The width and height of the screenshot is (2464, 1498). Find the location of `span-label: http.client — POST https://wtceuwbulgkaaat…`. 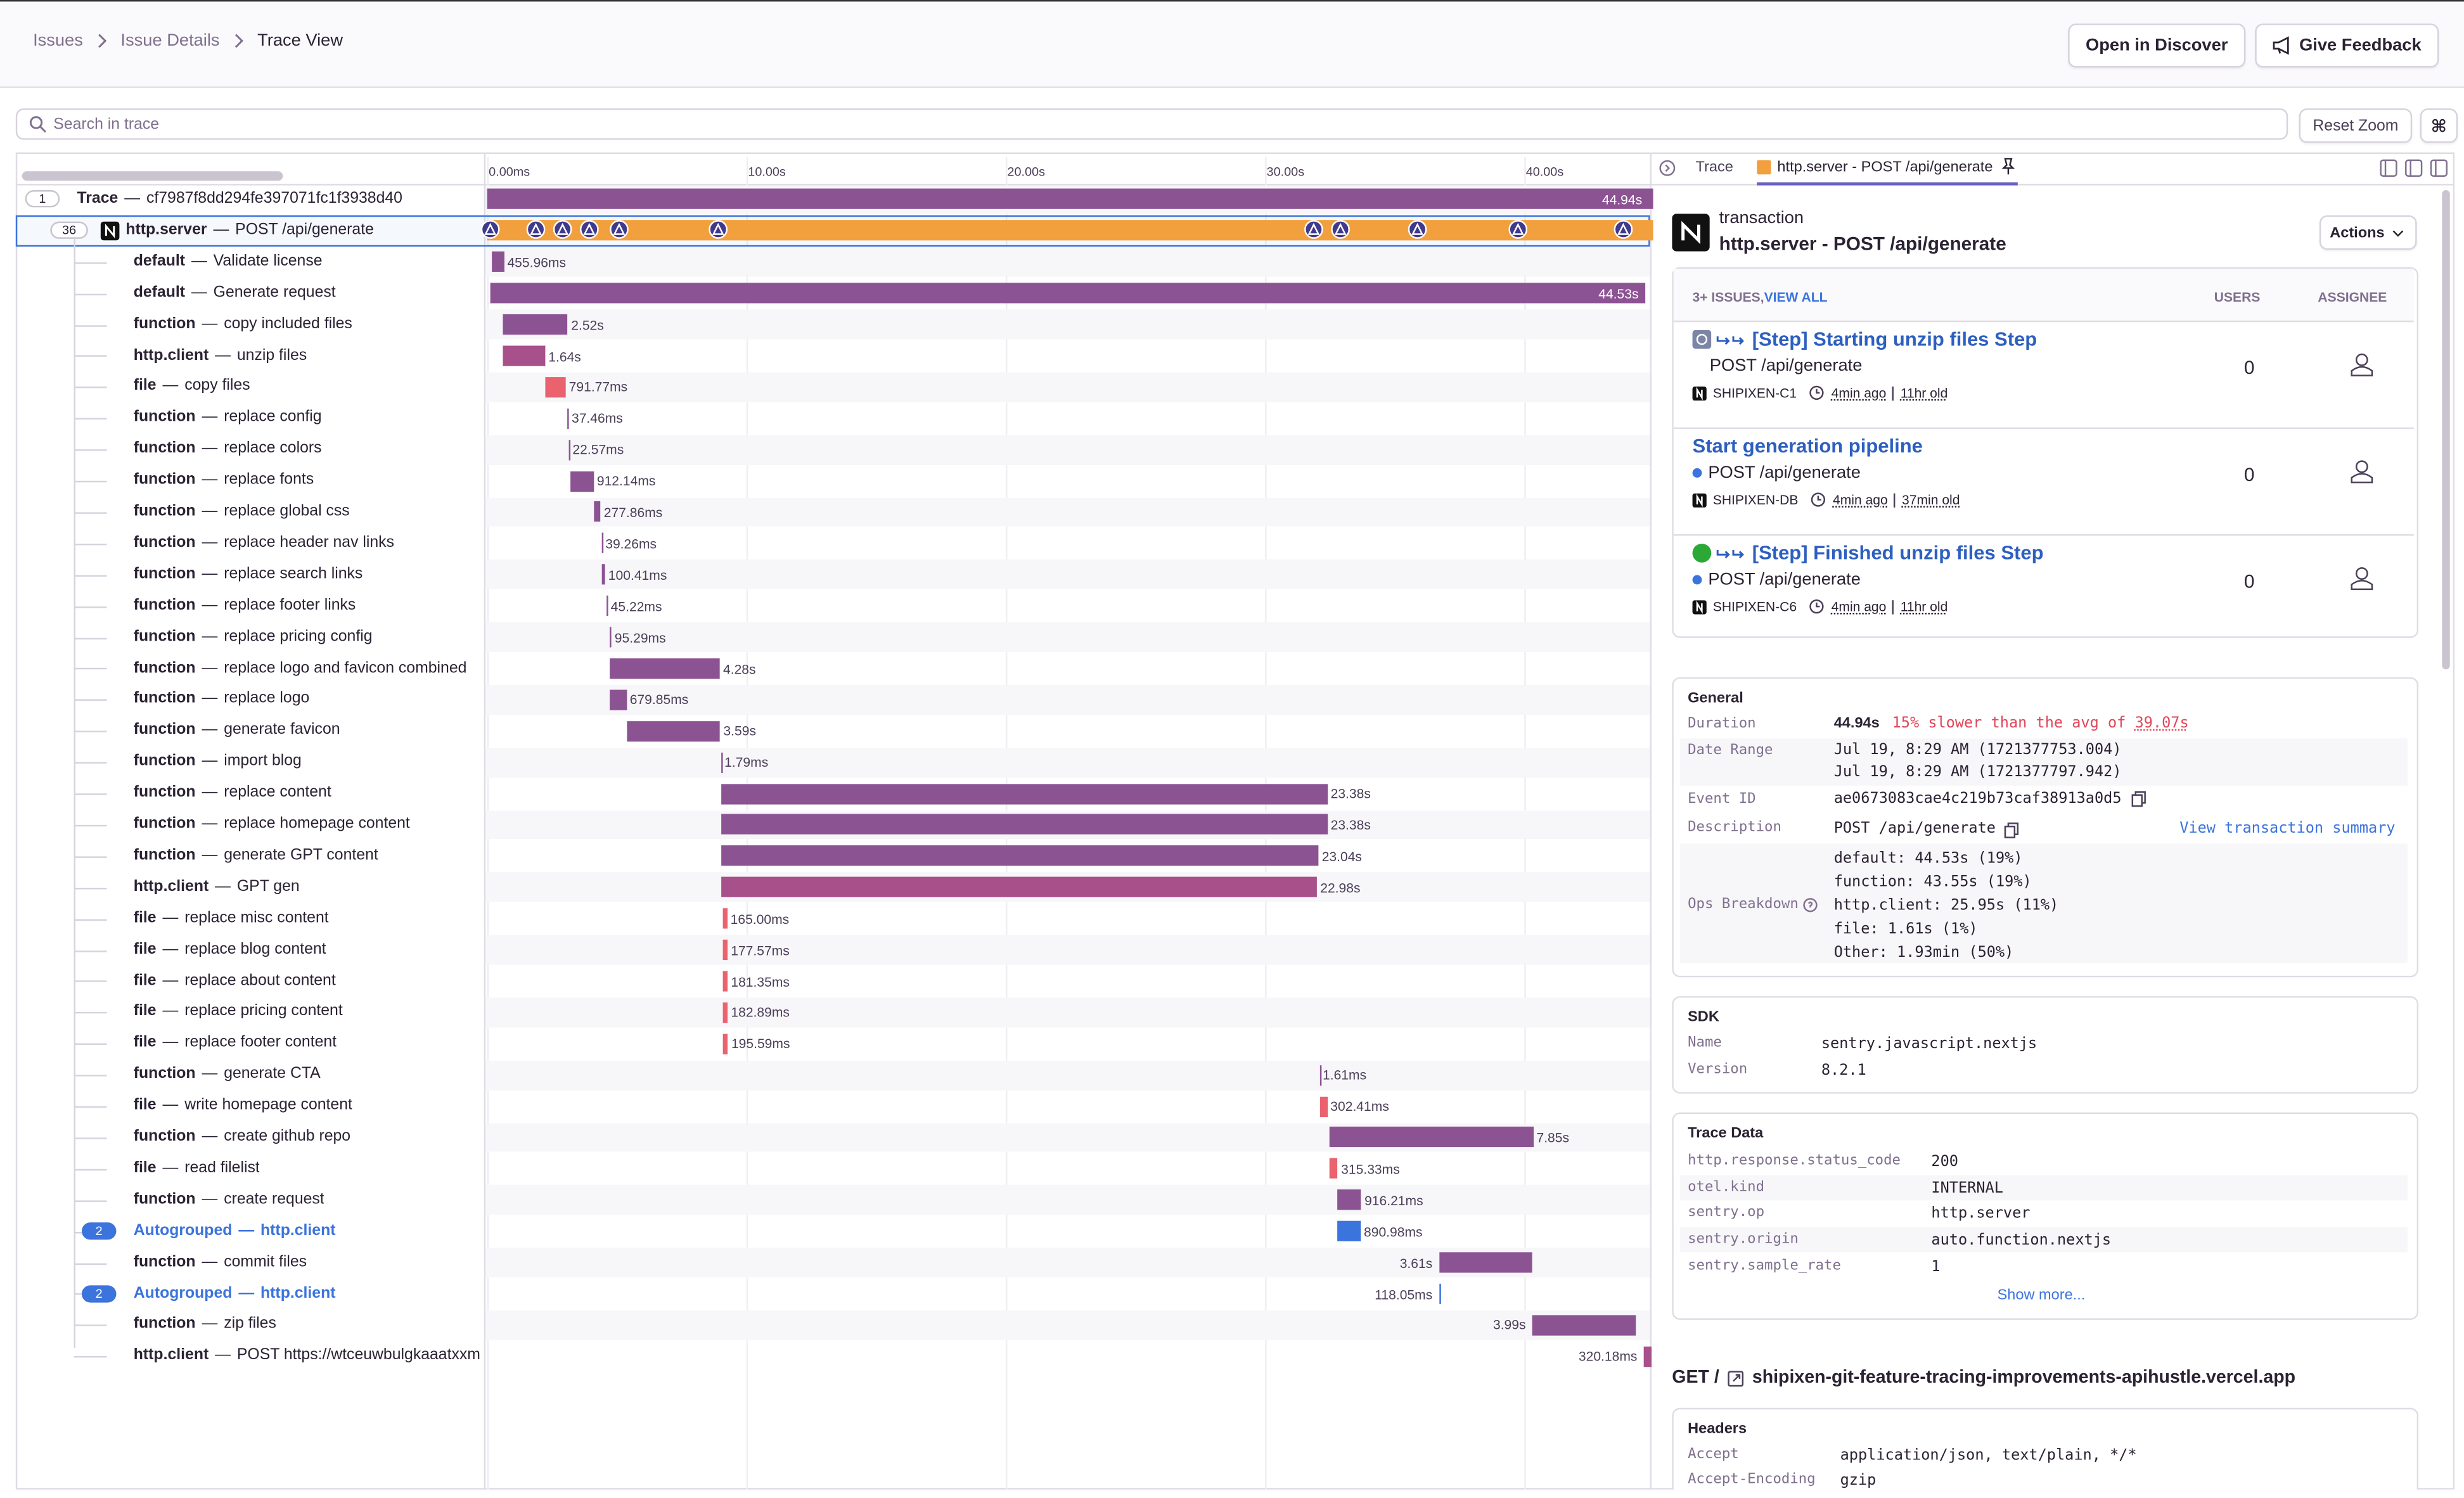

span-label: http.client — POST https://wtceuwbulgkaaat… is located at coordinates (307, 1356).